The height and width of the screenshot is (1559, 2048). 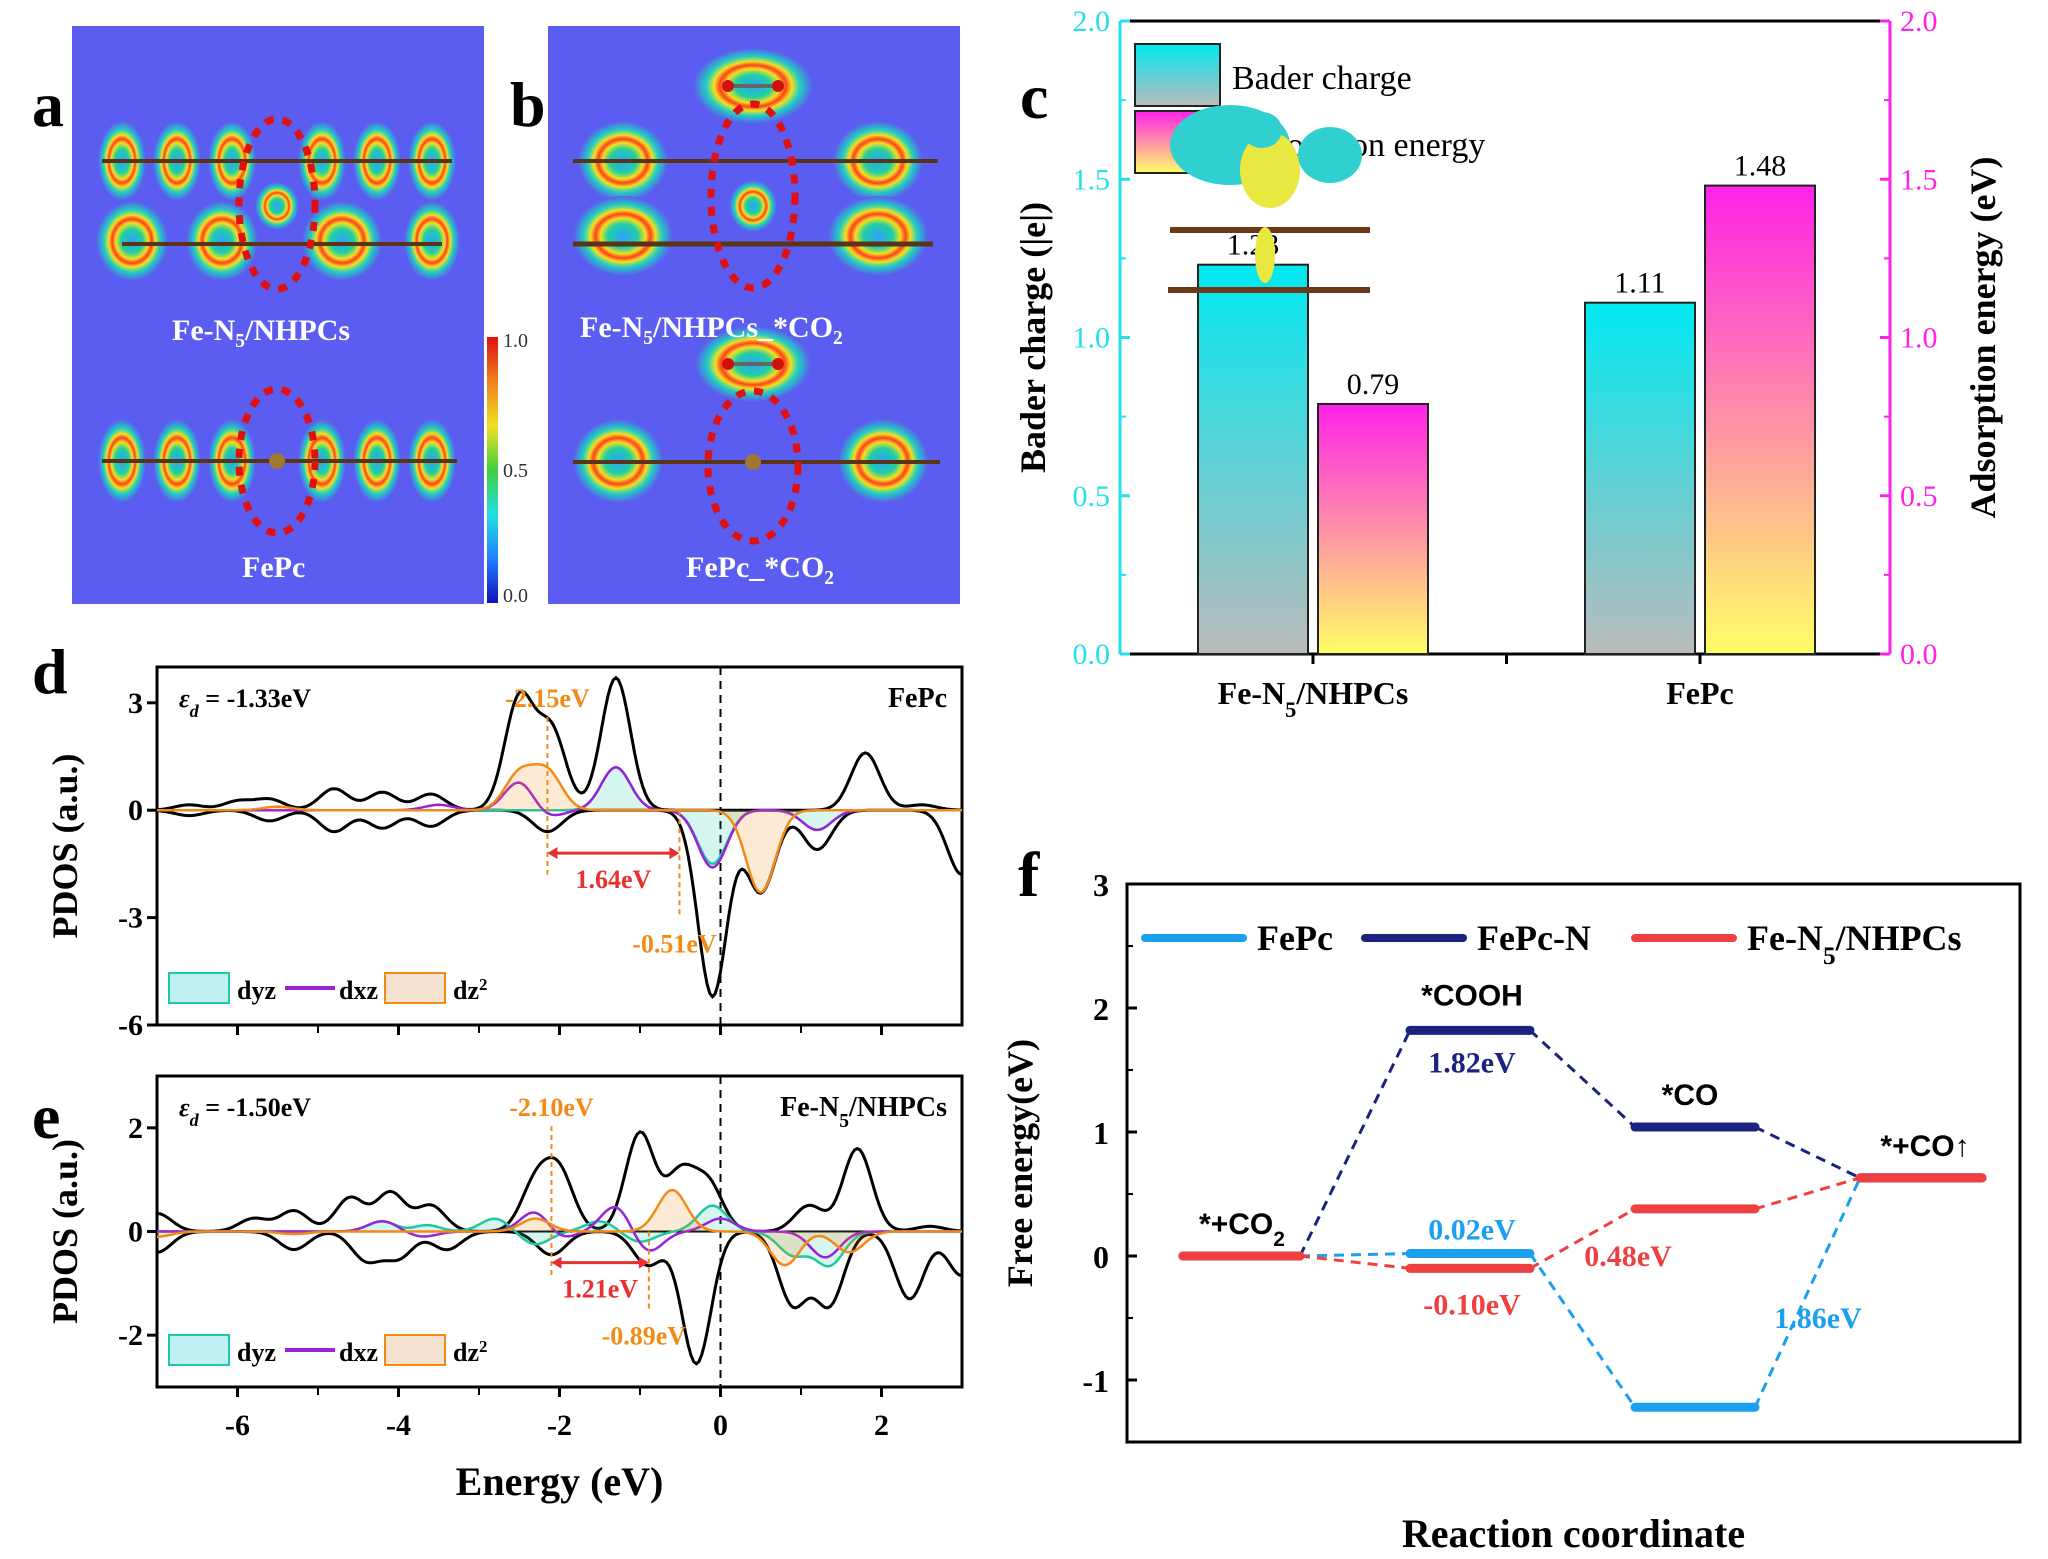 I want to click on x-tick-label: 0, so click(x=720, y=1425).